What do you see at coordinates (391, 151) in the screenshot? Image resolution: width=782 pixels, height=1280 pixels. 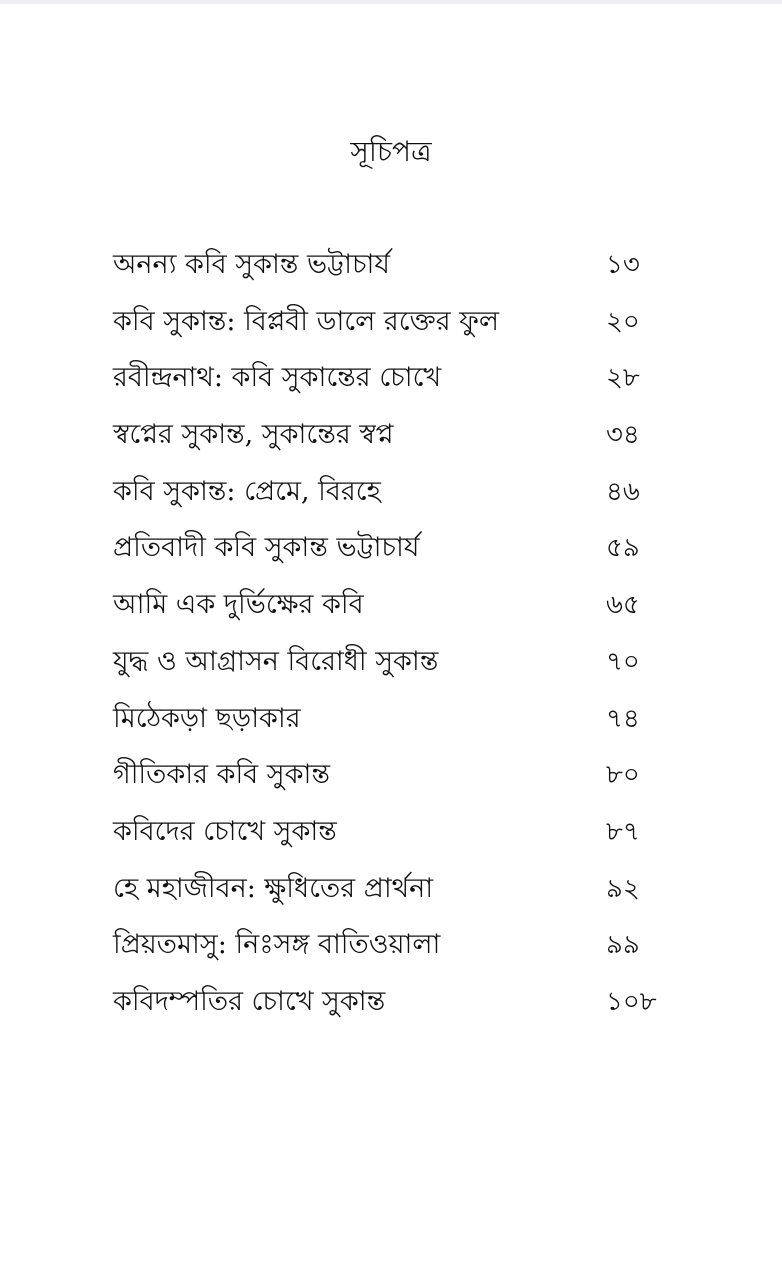 I see `page-title: সূচিপত্র` at bounding box center [391, 151].